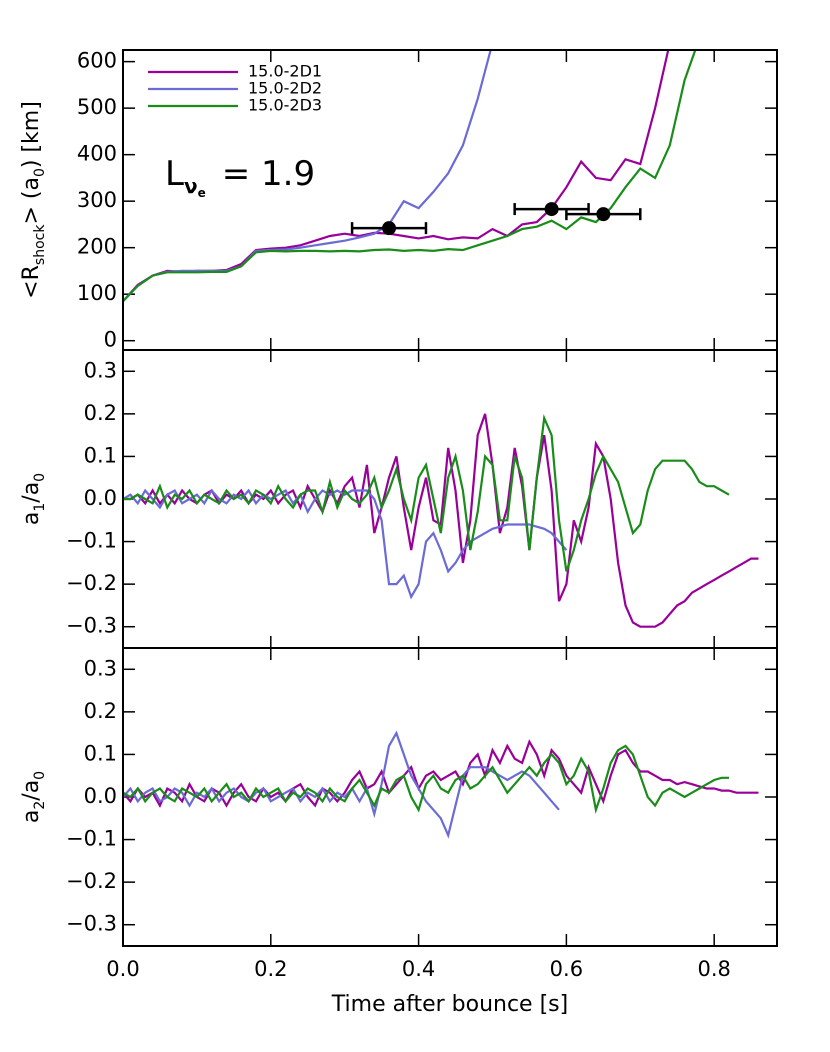 The width and height of the screenshot is (830, 1052). I want to click on annotation-sub: ν, so click(191, 186).